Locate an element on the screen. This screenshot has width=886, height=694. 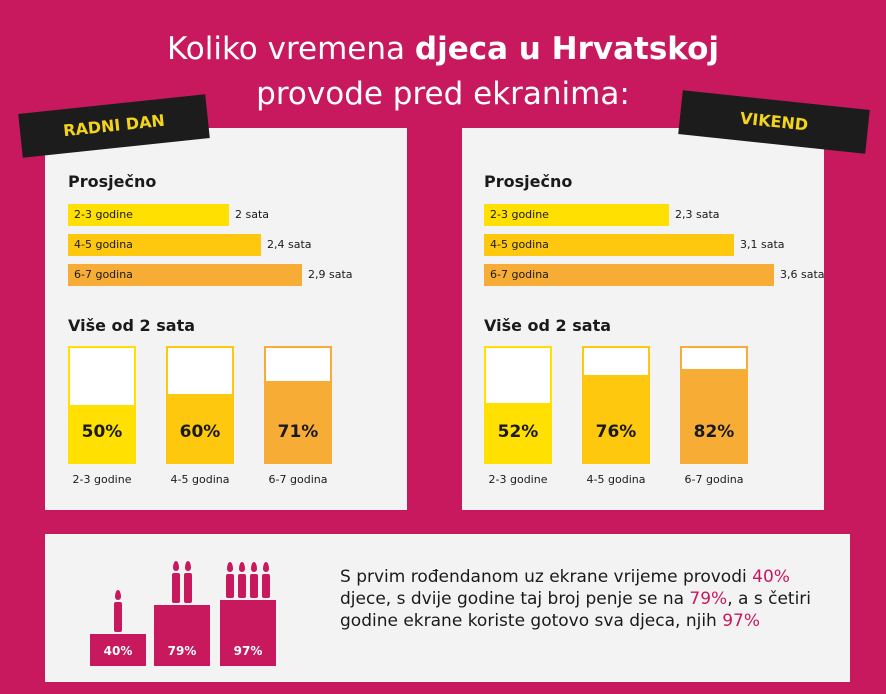
weekend-jar-label-3: 6-7 godina is located at coordinates (714, 479).